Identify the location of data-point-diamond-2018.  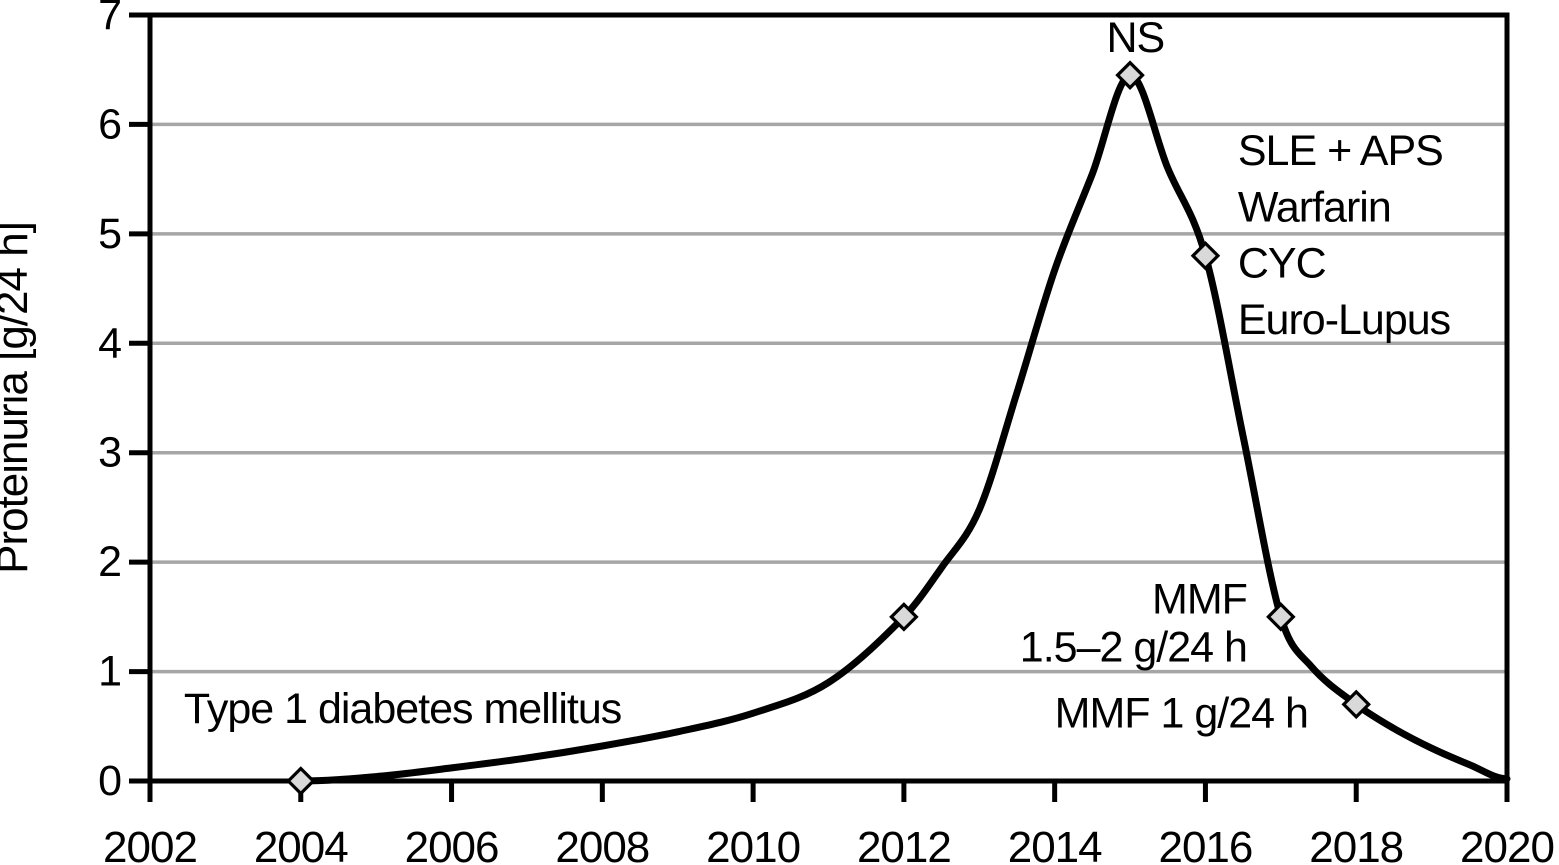
(1356, 704).